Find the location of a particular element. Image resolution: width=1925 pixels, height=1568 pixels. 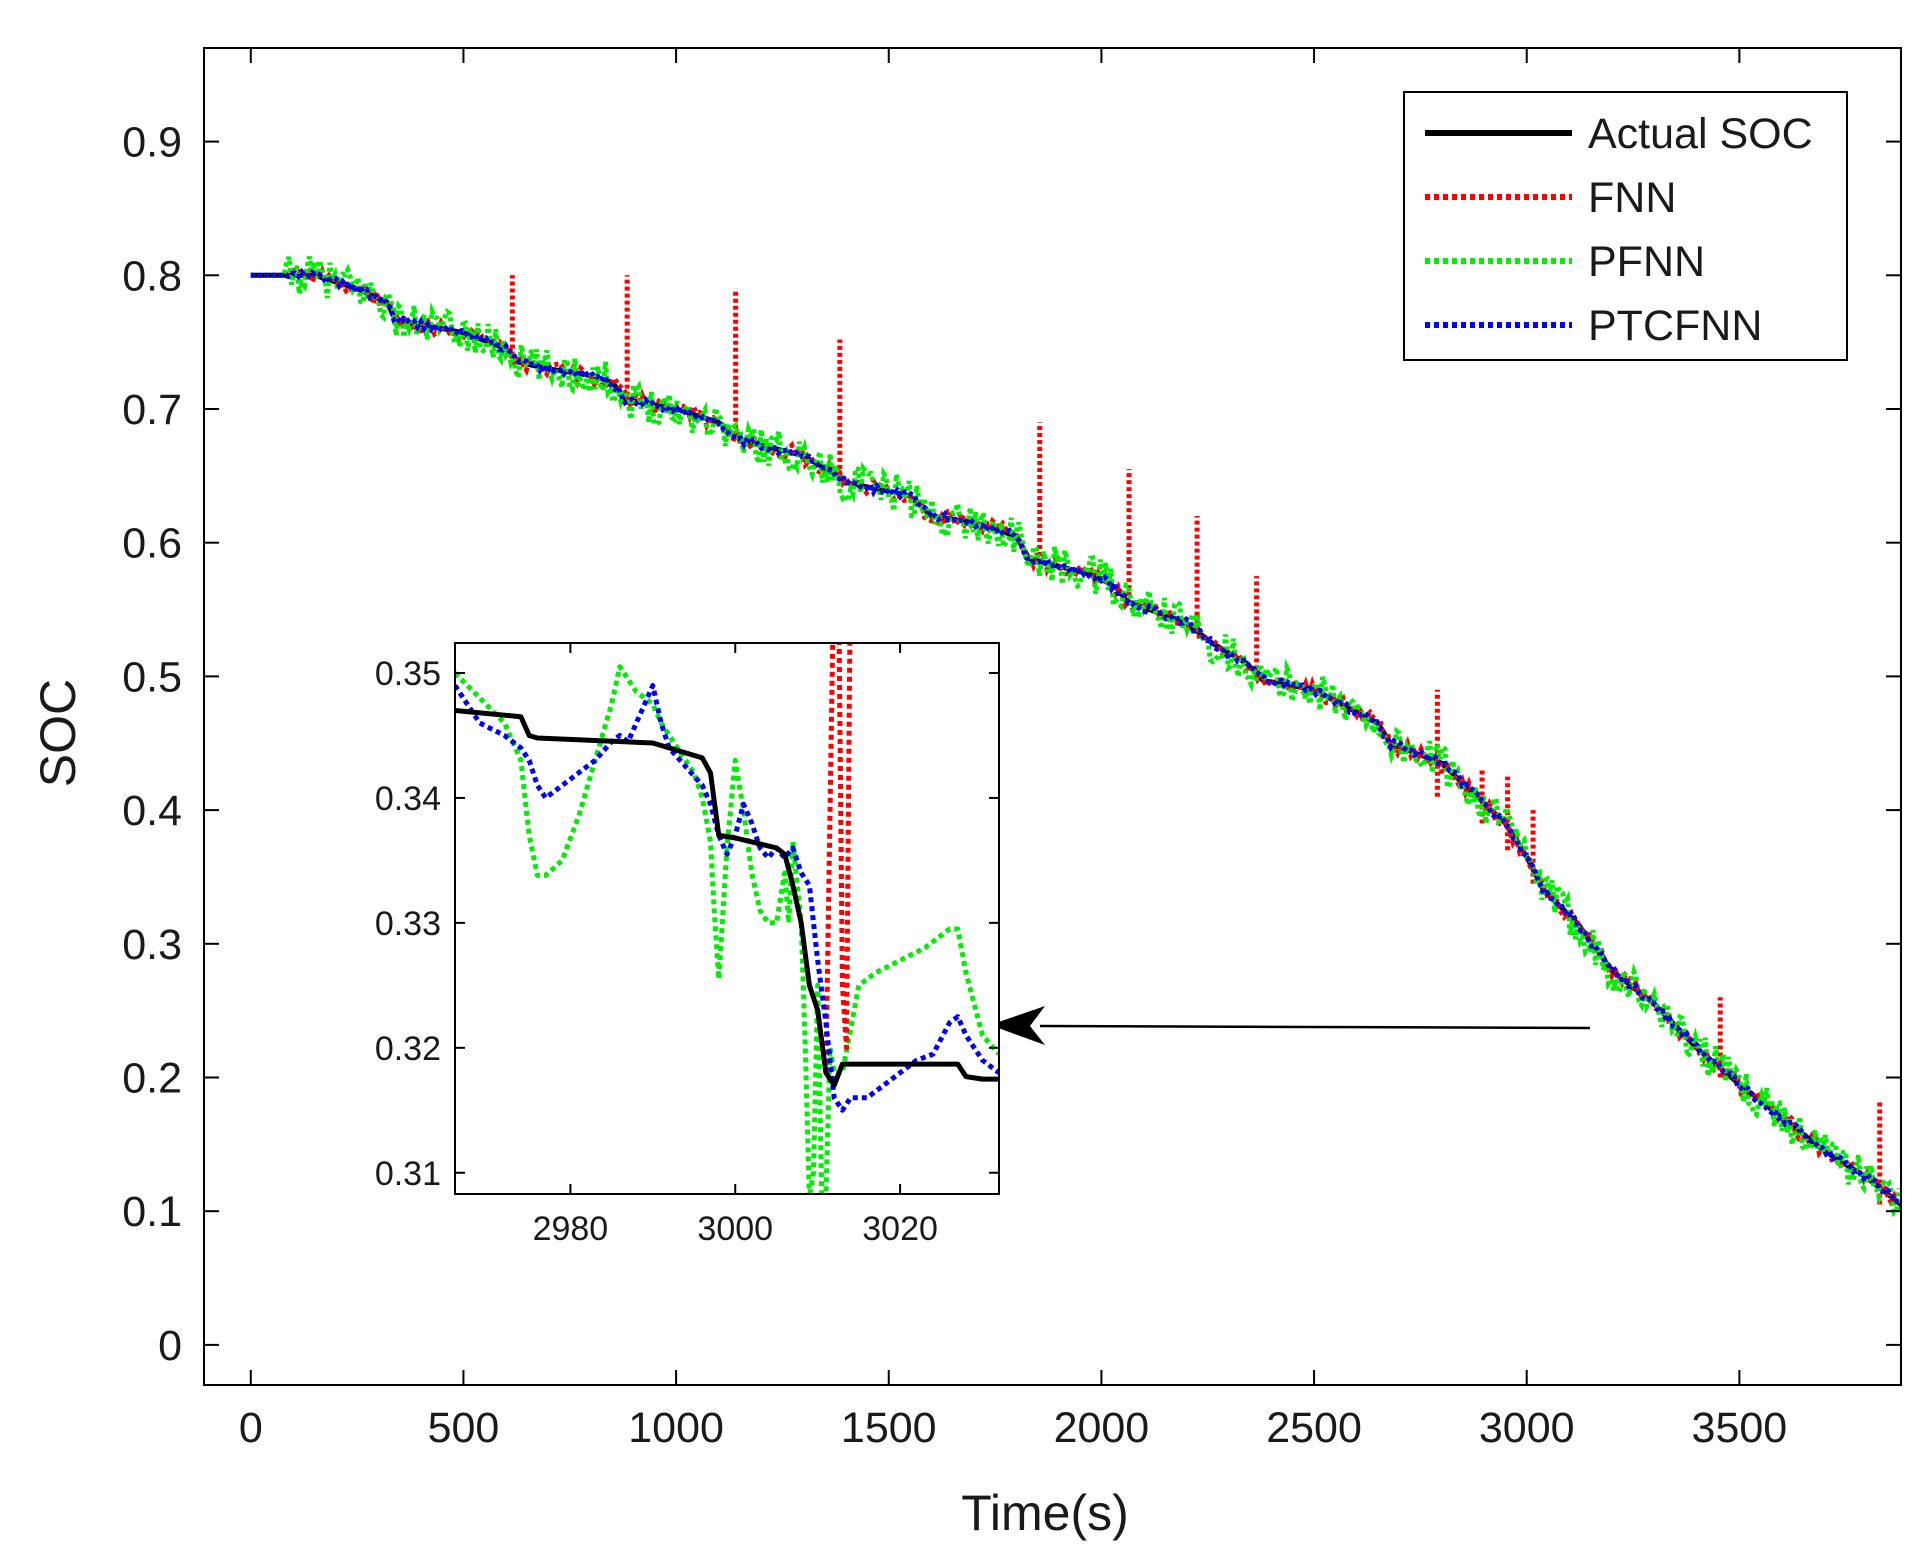

zoom-arrow-shaft is located at coordinates (1315, 1027).